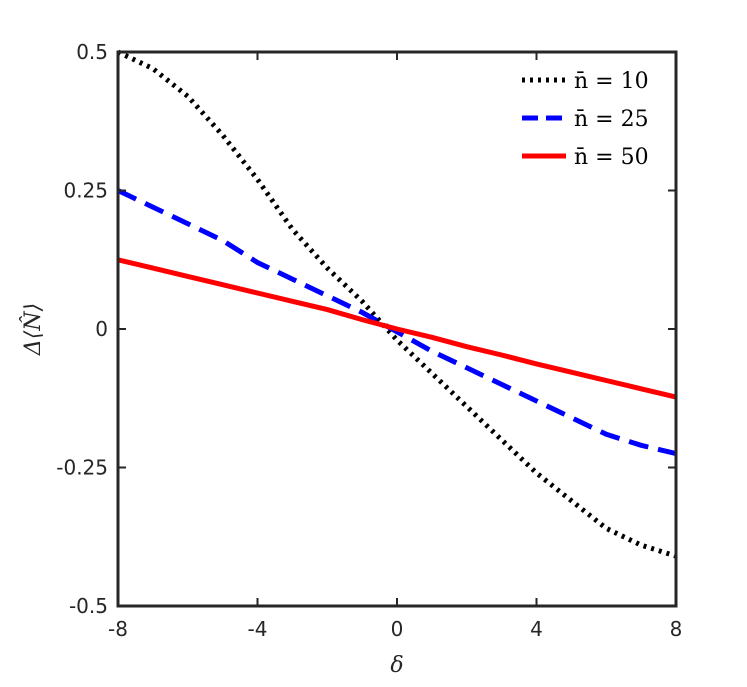 The height and width of the screenshot is (687, 747). I want to click on legend-label-1: n̄ = 10, so click(611, 81).